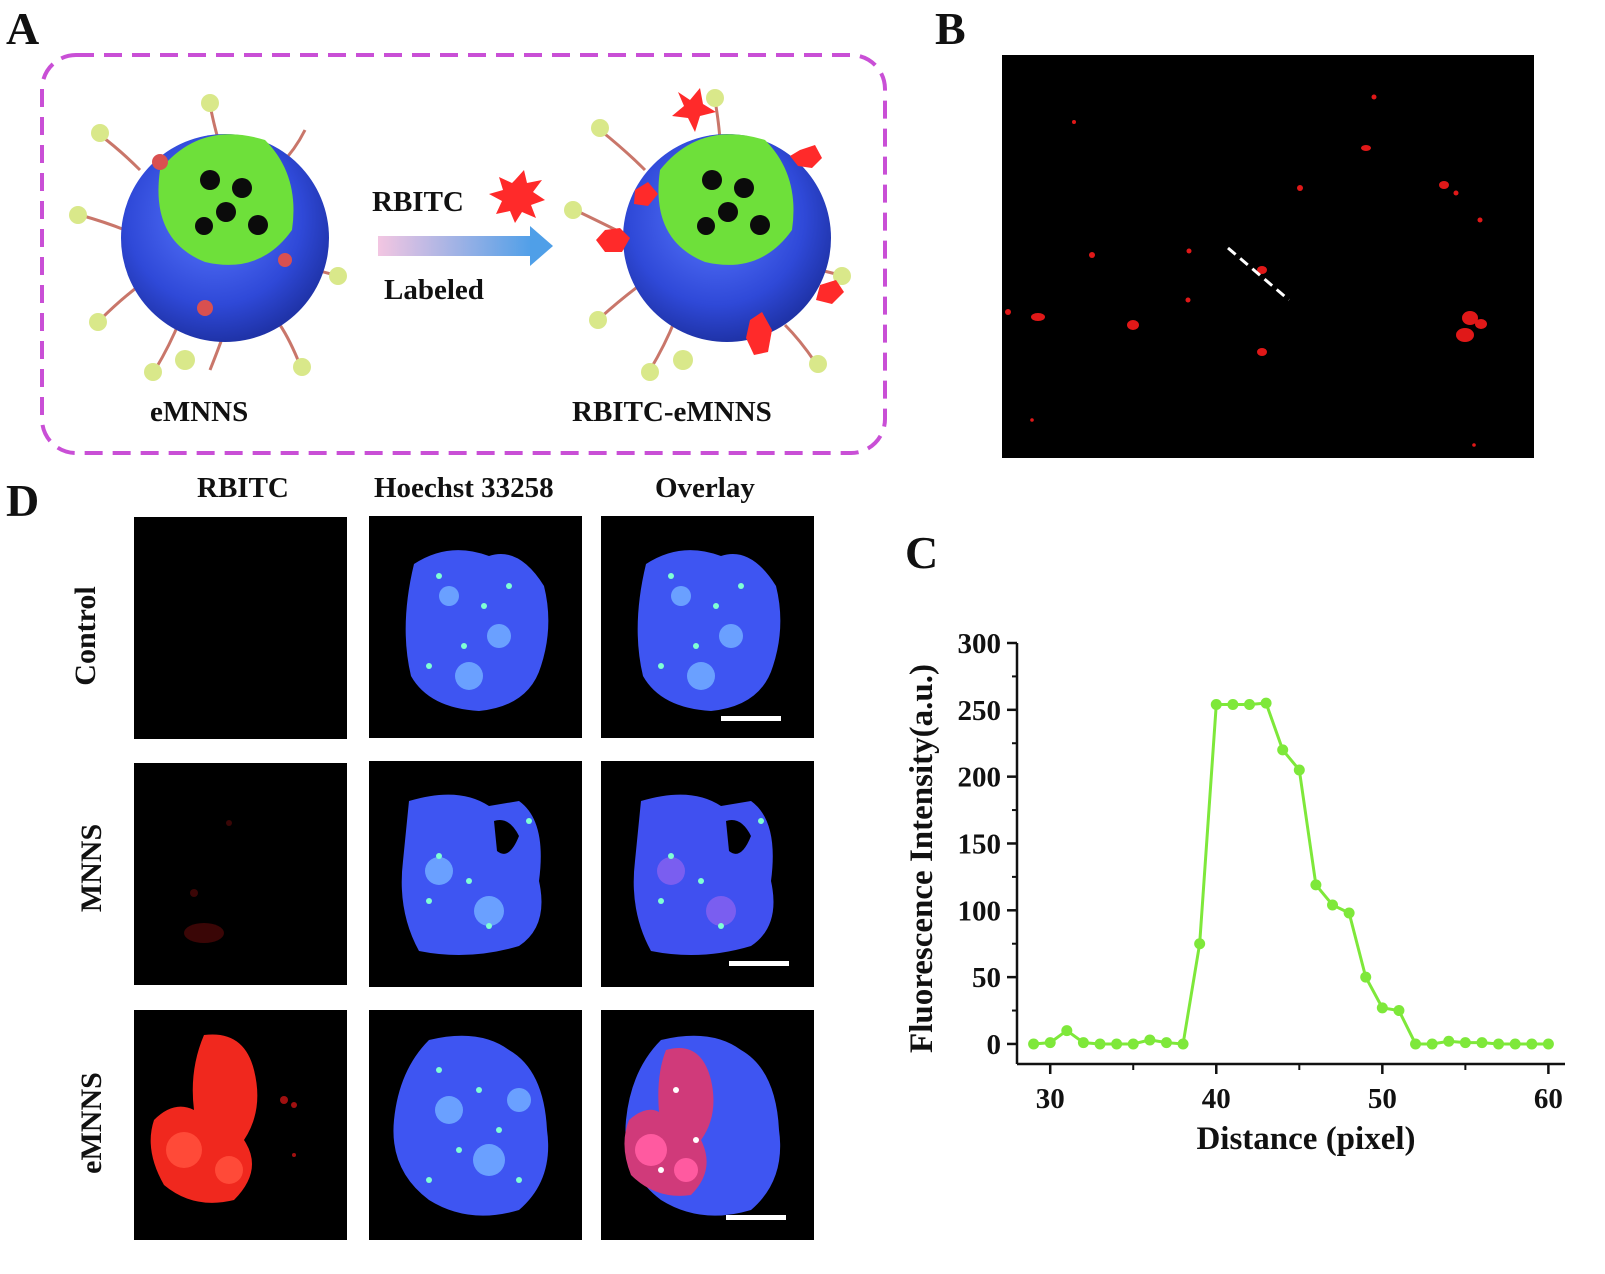  What do you see at coordinates (465, 246) in the screenshot?
I see `labeling-arrow` at bounding box center [465, 246].